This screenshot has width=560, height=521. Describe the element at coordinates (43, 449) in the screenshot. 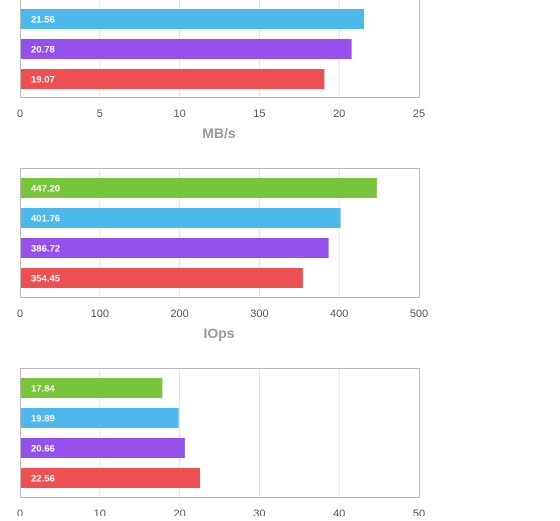

I see `bar-value-label: 20.66` at that location.